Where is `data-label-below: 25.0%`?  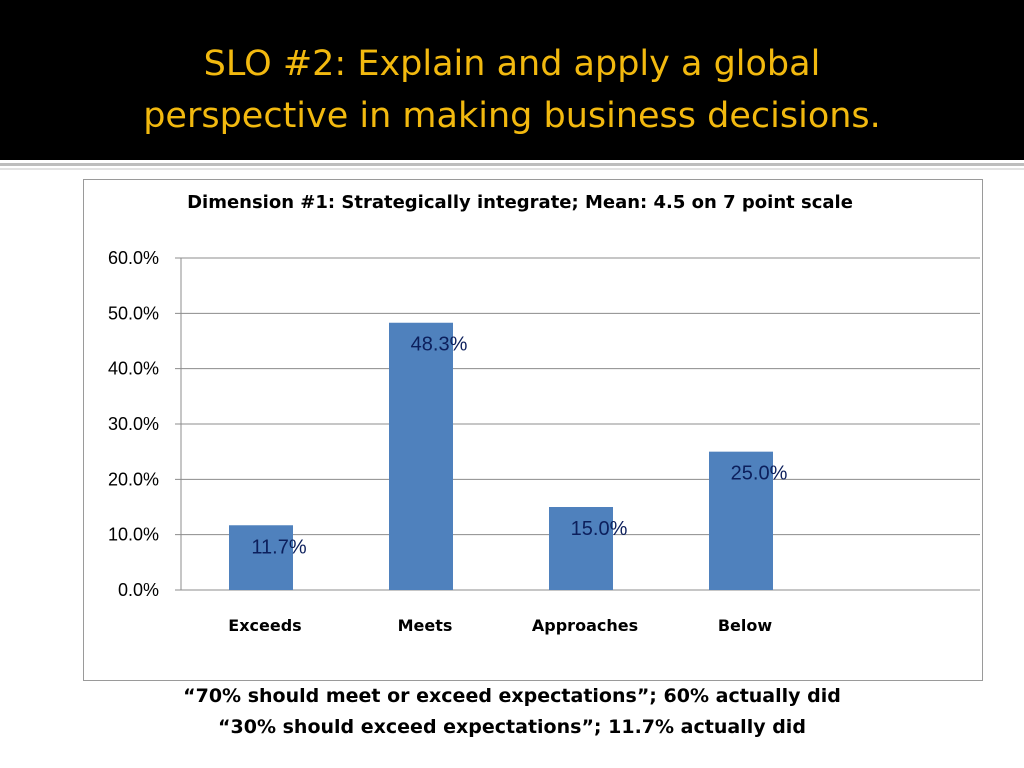 data-label-below: 25.0% is located at coordinates (759, 474).